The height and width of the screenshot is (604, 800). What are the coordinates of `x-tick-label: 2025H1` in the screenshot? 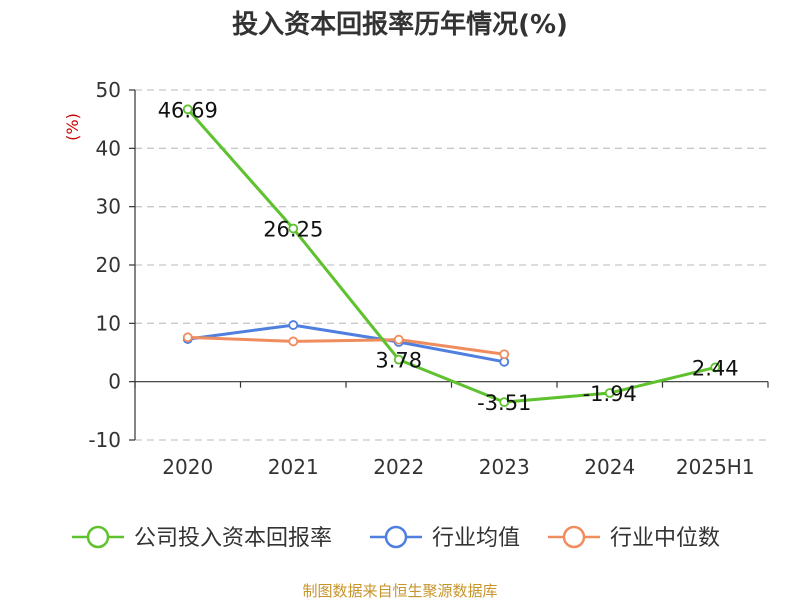 It's located at (715, 467).